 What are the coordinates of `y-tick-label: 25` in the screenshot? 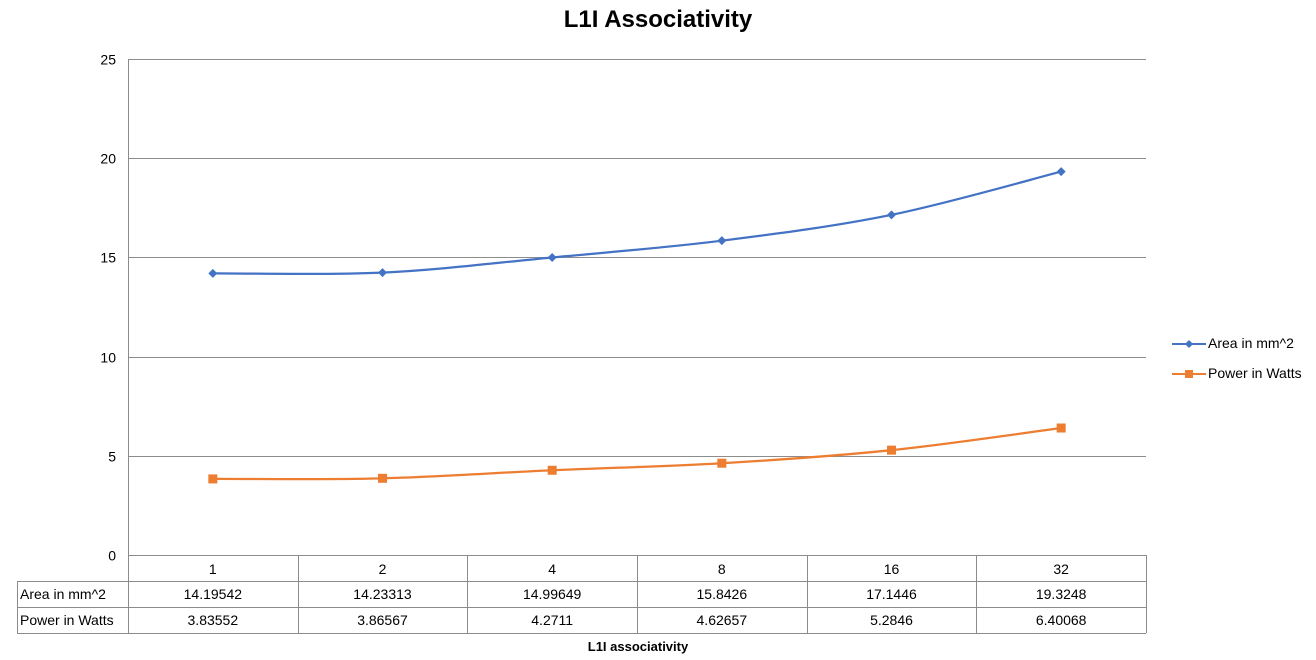 It's located at (108, 60).